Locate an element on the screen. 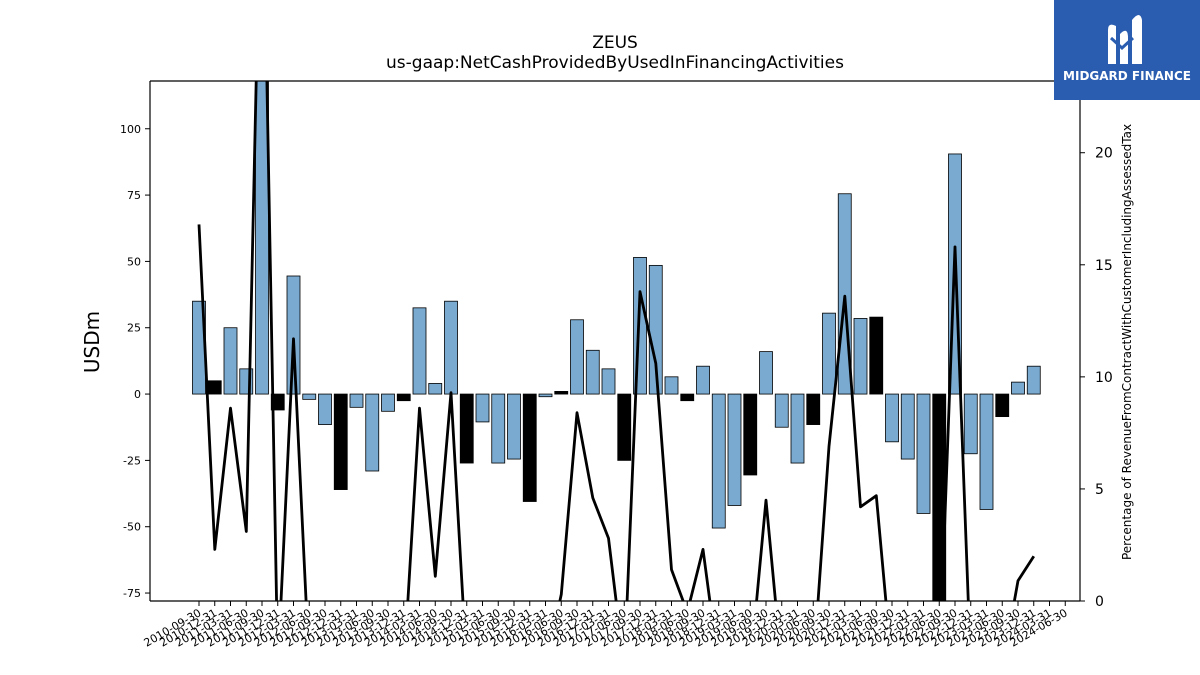  y-tick-label: 0 is located at coordinates (137, 394).